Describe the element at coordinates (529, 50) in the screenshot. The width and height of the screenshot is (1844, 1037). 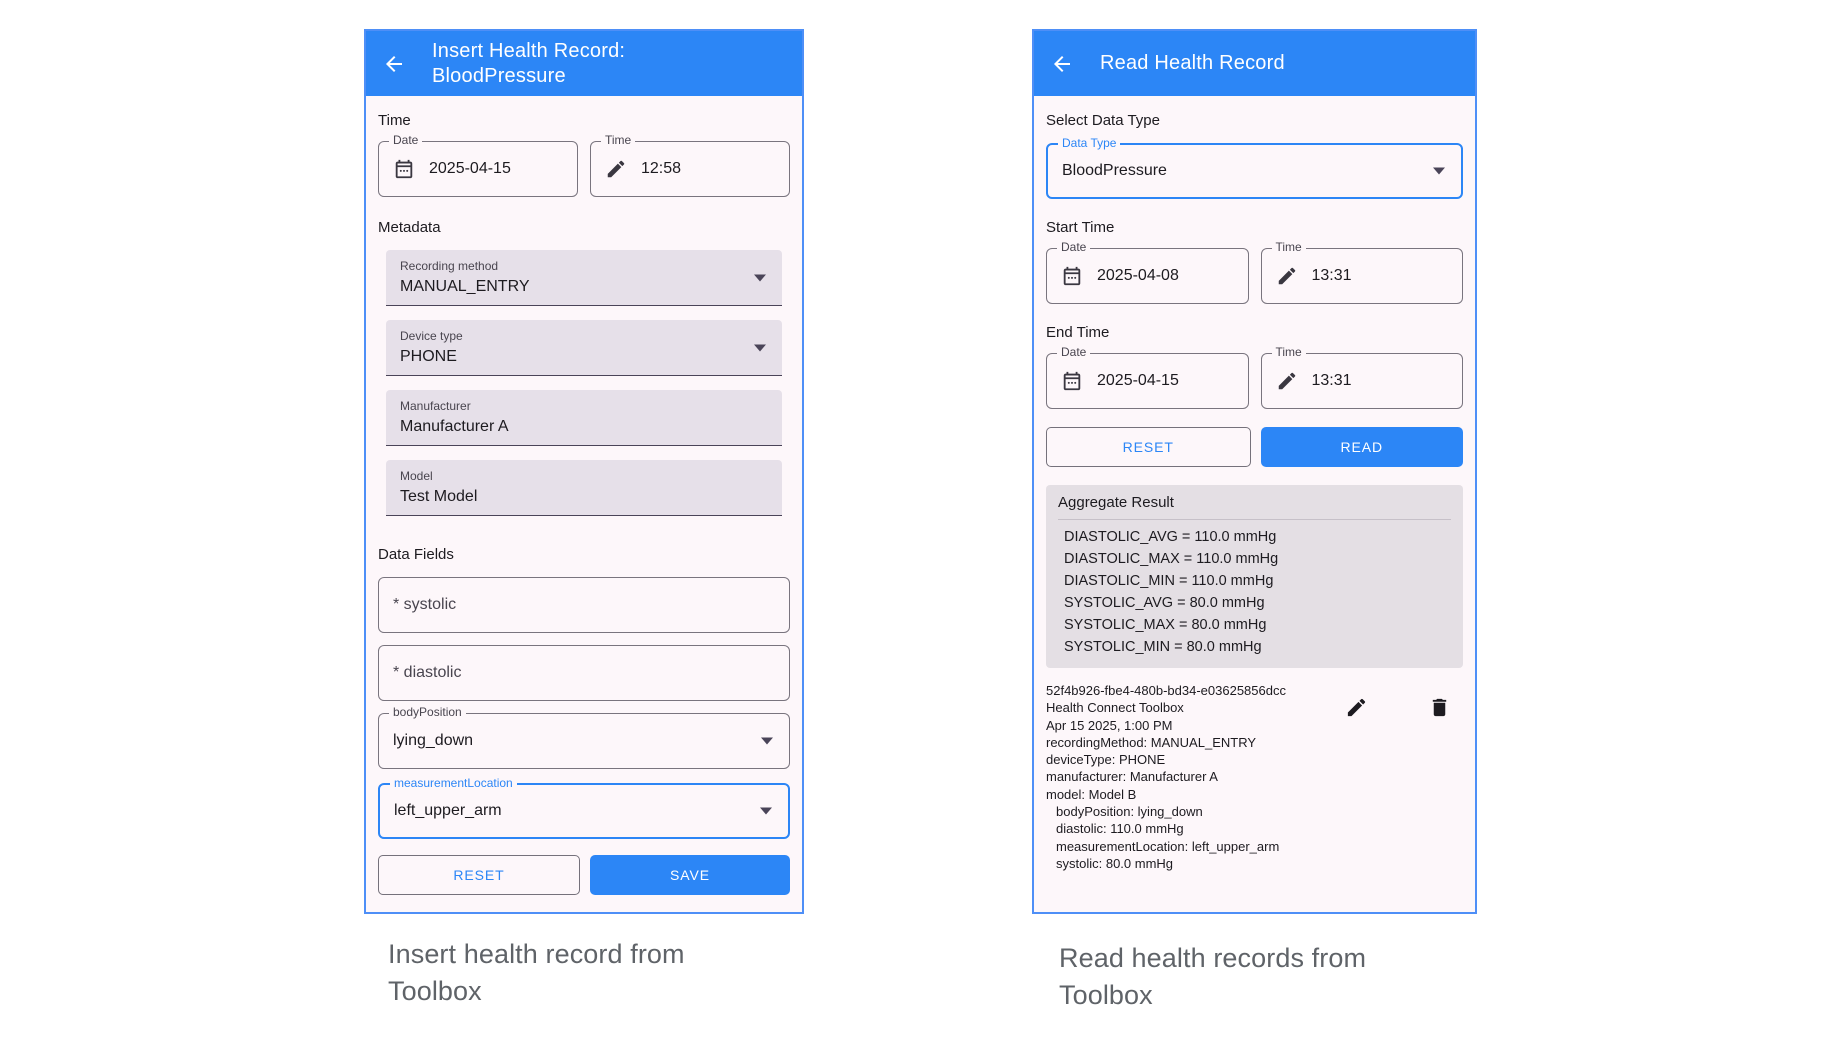
I see `title-line-1: Insert Health Record:` at that location.